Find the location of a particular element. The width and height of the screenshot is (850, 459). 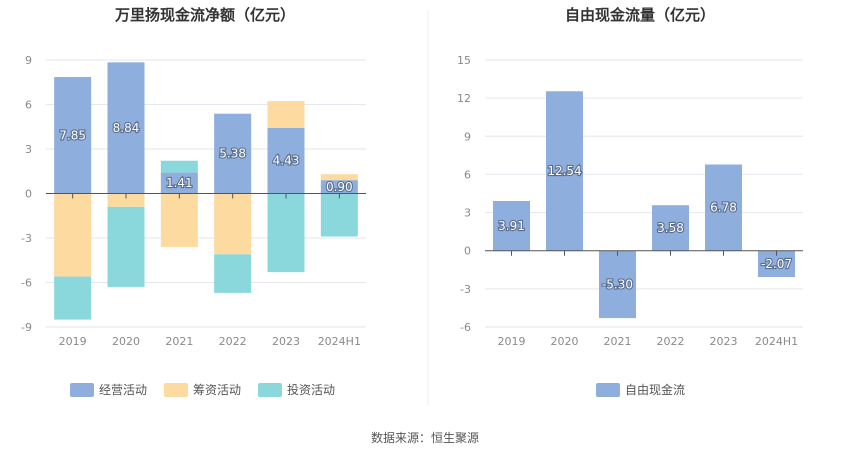

right-bar-自由现金流-2021 is located at coordinates (617, 284).